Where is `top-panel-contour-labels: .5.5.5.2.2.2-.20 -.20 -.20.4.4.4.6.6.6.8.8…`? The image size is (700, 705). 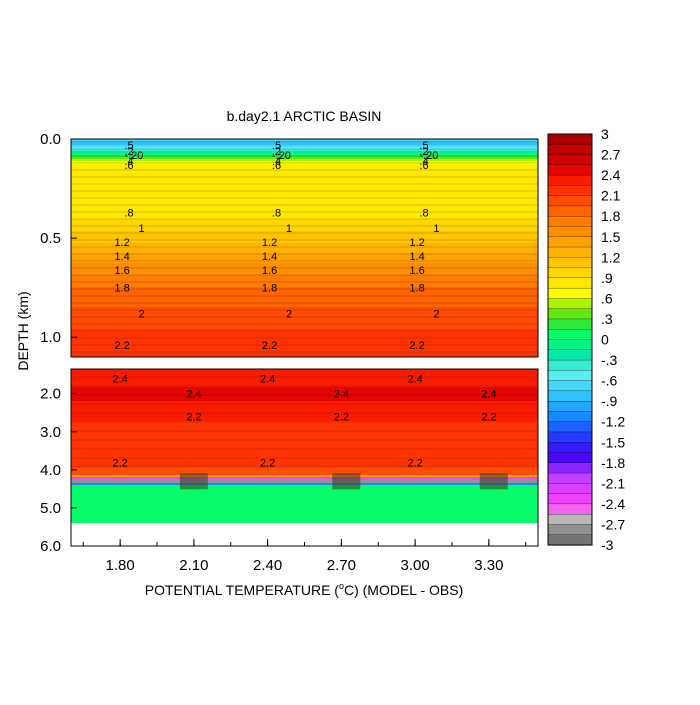
top-panel-contour-labels: .5.5.5.2.2.2-.20 -.20 -.20.4.4.4.6.6.6.8.8… is located at coordinates (276, 246).